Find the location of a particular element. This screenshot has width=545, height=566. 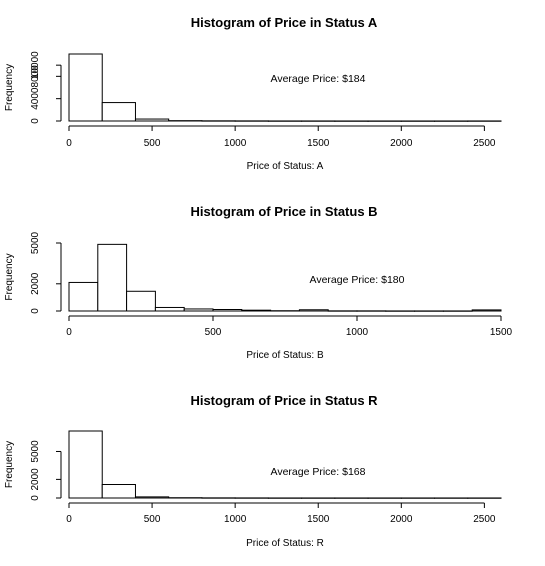

chart-title: Histogram of Price in Status R is located at coordinates (284, 400).